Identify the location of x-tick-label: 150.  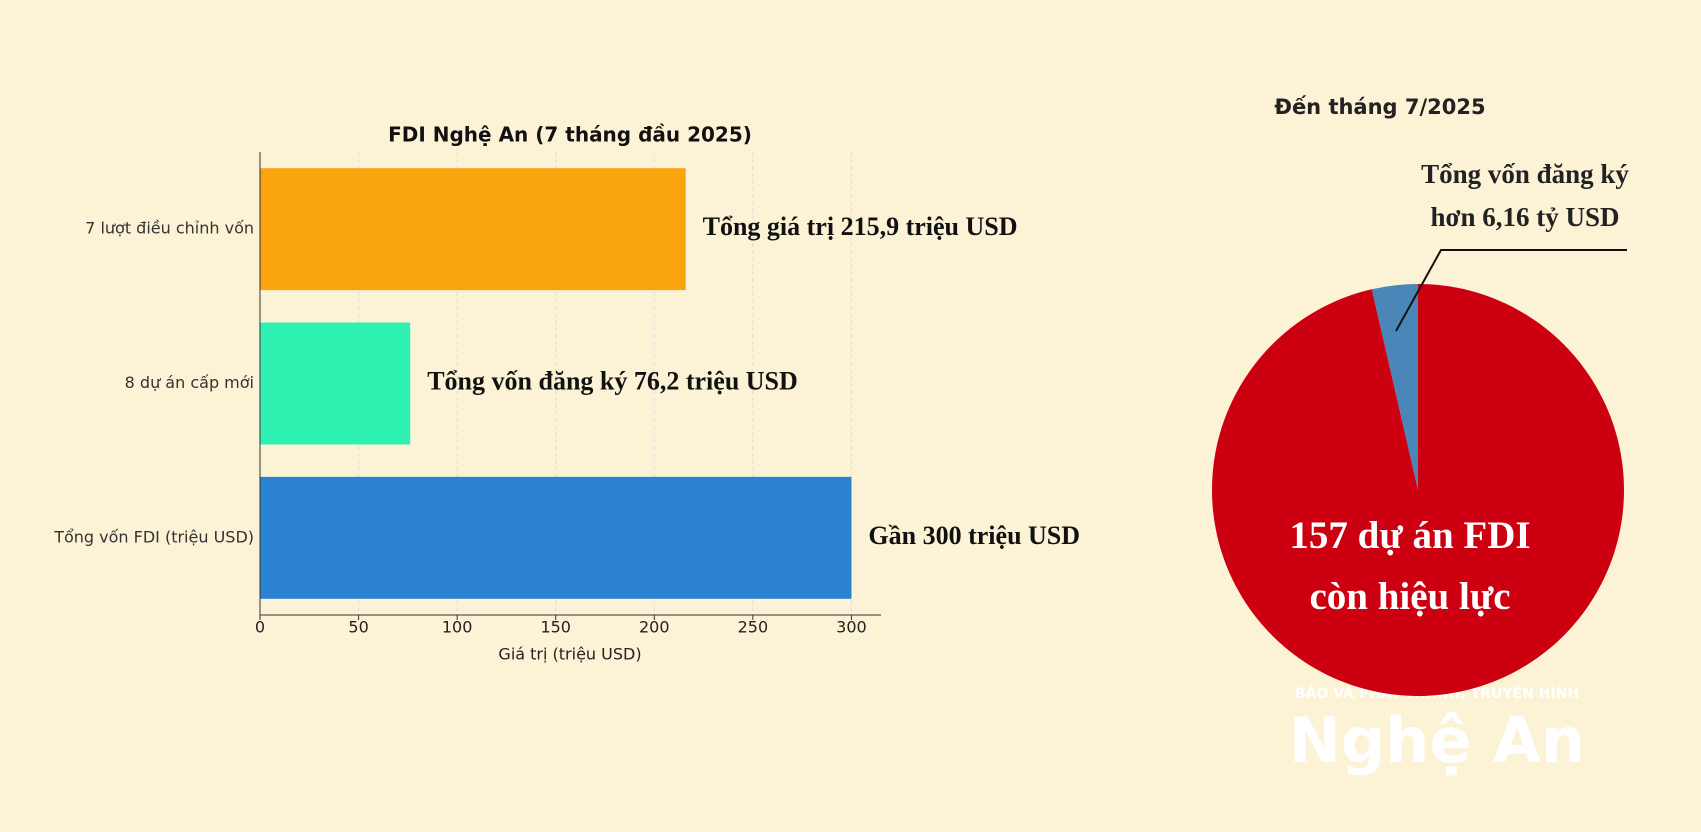
(555, 627).